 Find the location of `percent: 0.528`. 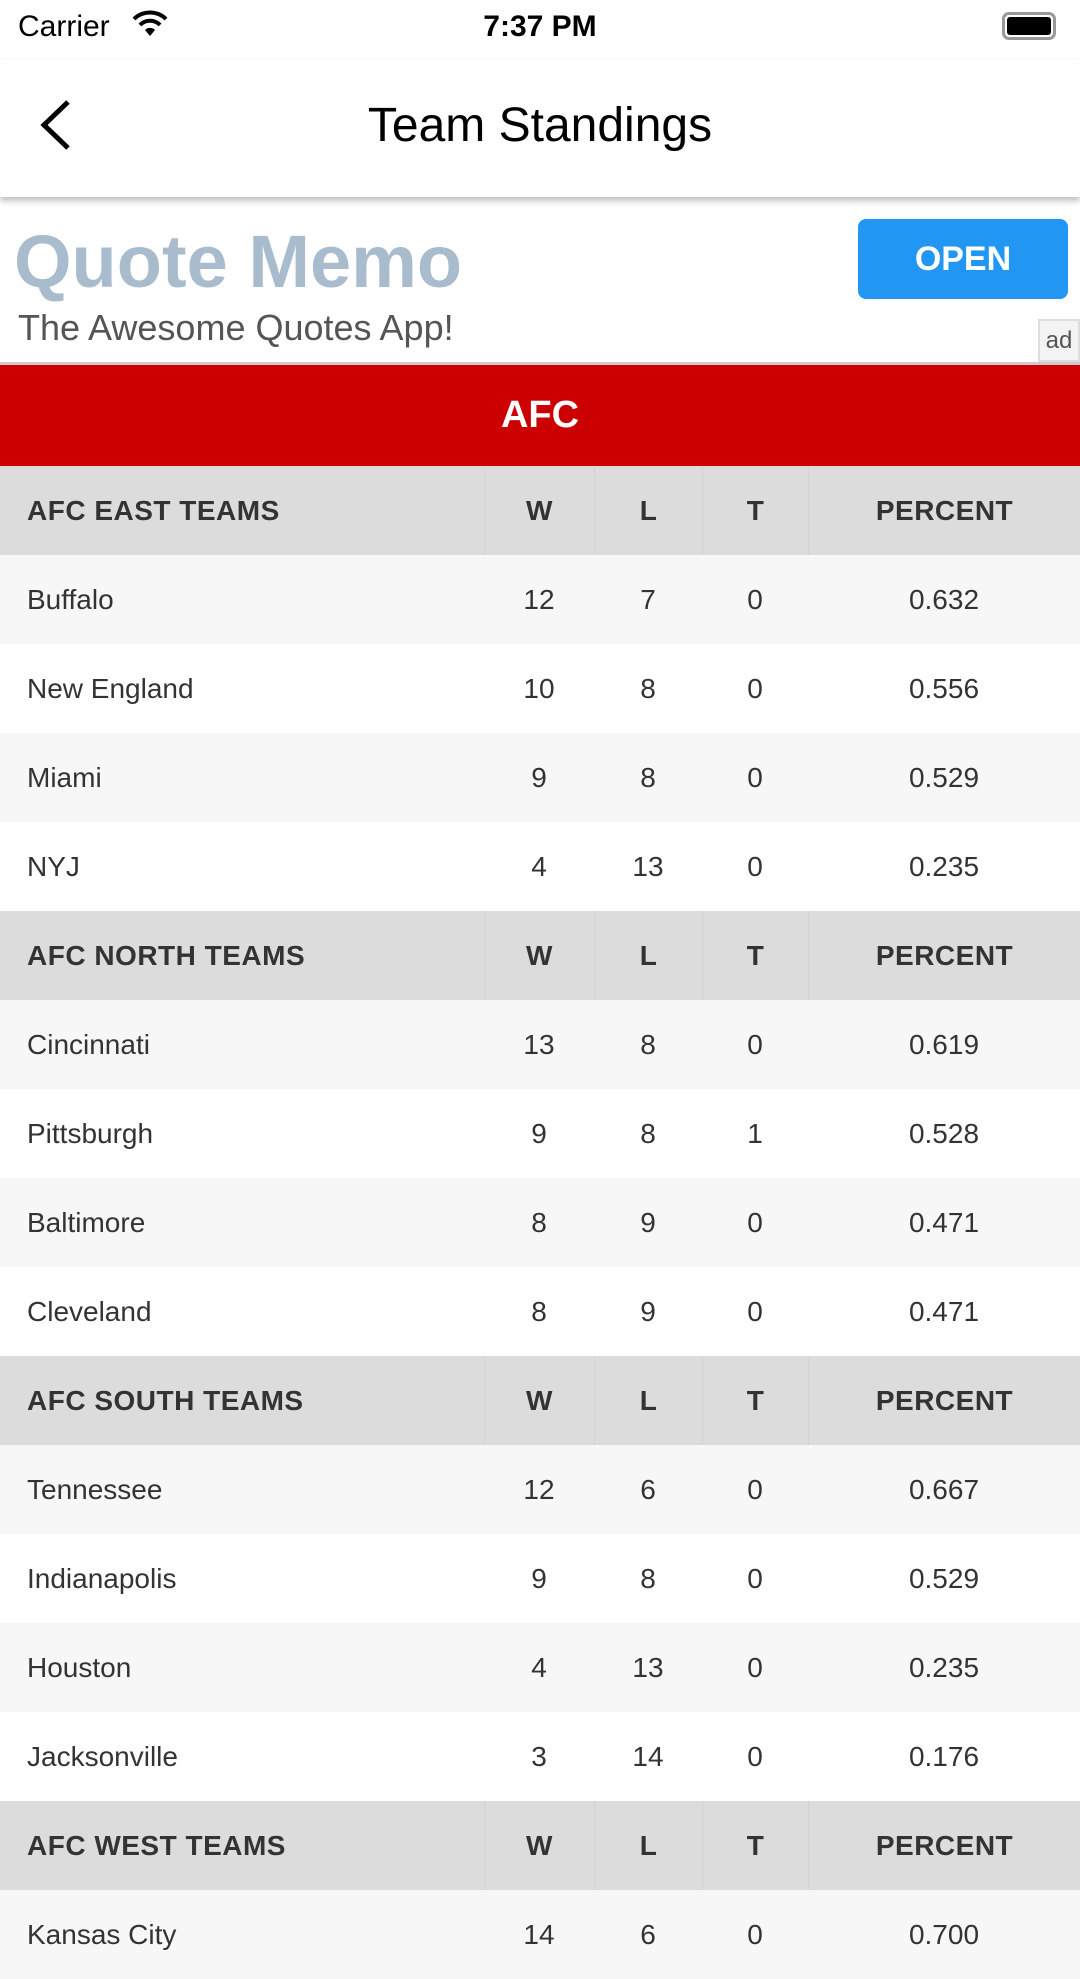

percent: 0.528 is located at coordinates (944, 1133).